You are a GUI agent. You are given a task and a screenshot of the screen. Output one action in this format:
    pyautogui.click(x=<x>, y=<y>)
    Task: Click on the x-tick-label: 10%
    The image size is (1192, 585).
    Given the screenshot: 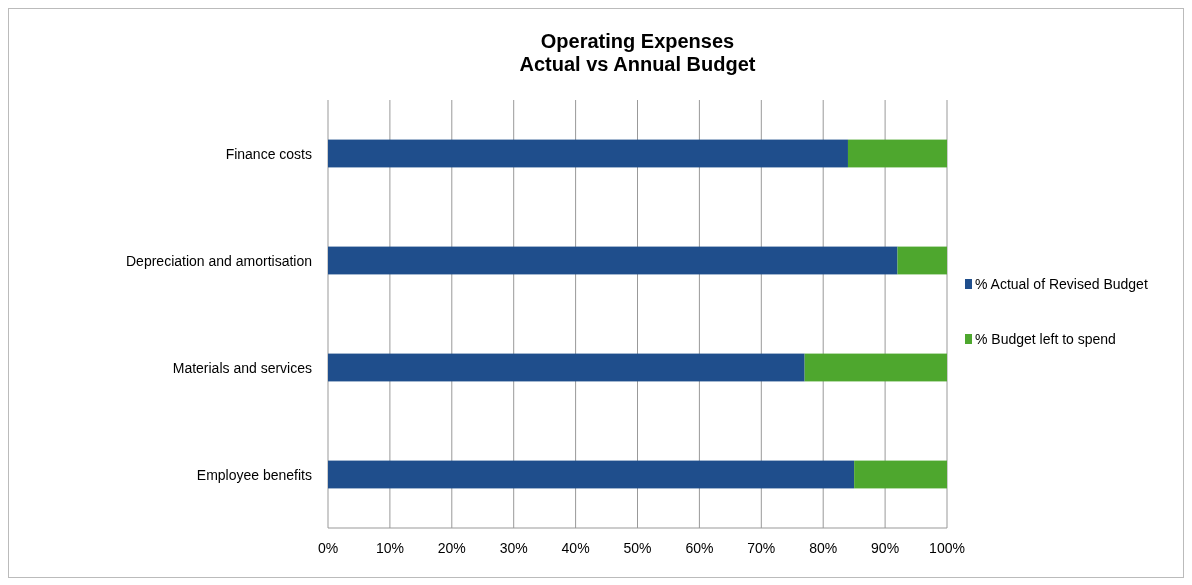 What is the action you would take?
    pyautogui.click(x=389, y=548)
    